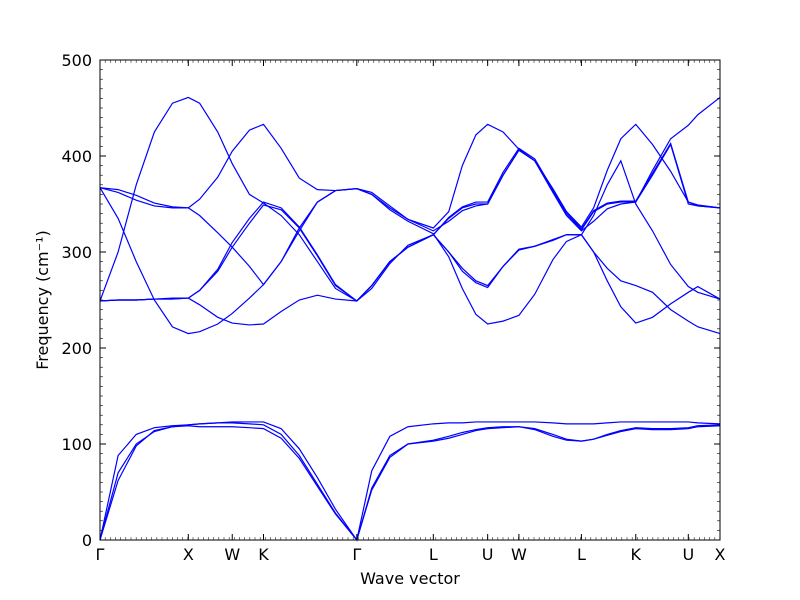 The width and height of the screenshot is (800, 600). What do you see at coordinates (76, 348) in the screenshot?
I see `y-tick-label: 200` at bounding box center [76, 348].